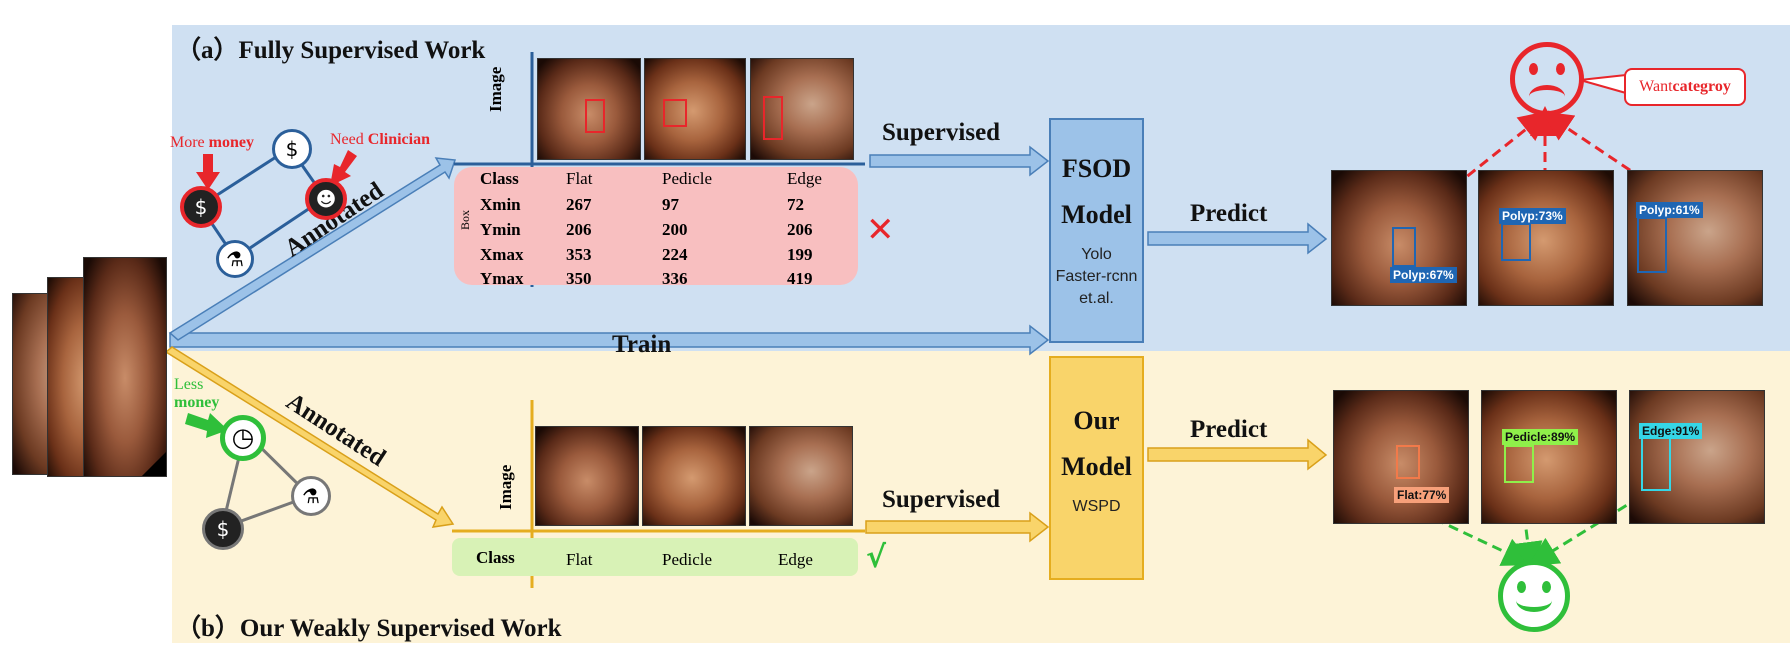 The height and width of the screenshot is (651, 1790). What do you see at coordinates (1546, 238) in the screenshot?
I see `fs-prediction-image-2: Polyp:73%` at bounding box center [1546, 238].